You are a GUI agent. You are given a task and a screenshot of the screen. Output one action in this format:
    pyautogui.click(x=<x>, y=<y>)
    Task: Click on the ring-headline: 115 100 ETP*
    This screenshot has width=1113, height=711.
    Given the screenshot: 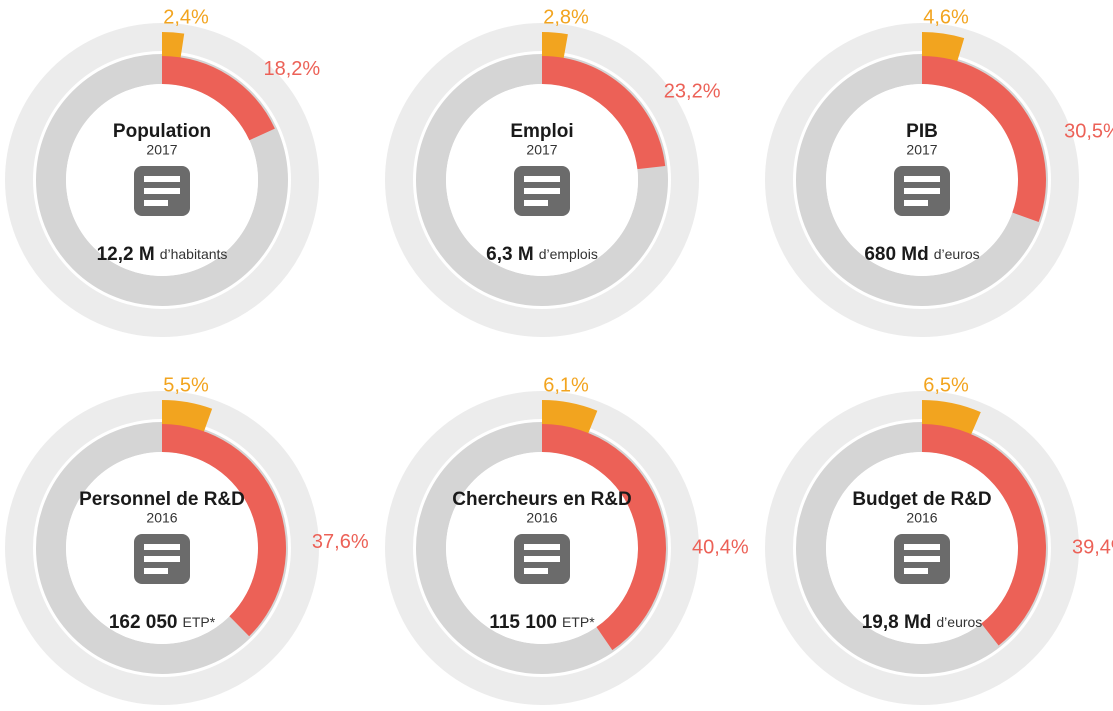 What is the action you would take?
    pyautogui.click(x=542, y=622)
    